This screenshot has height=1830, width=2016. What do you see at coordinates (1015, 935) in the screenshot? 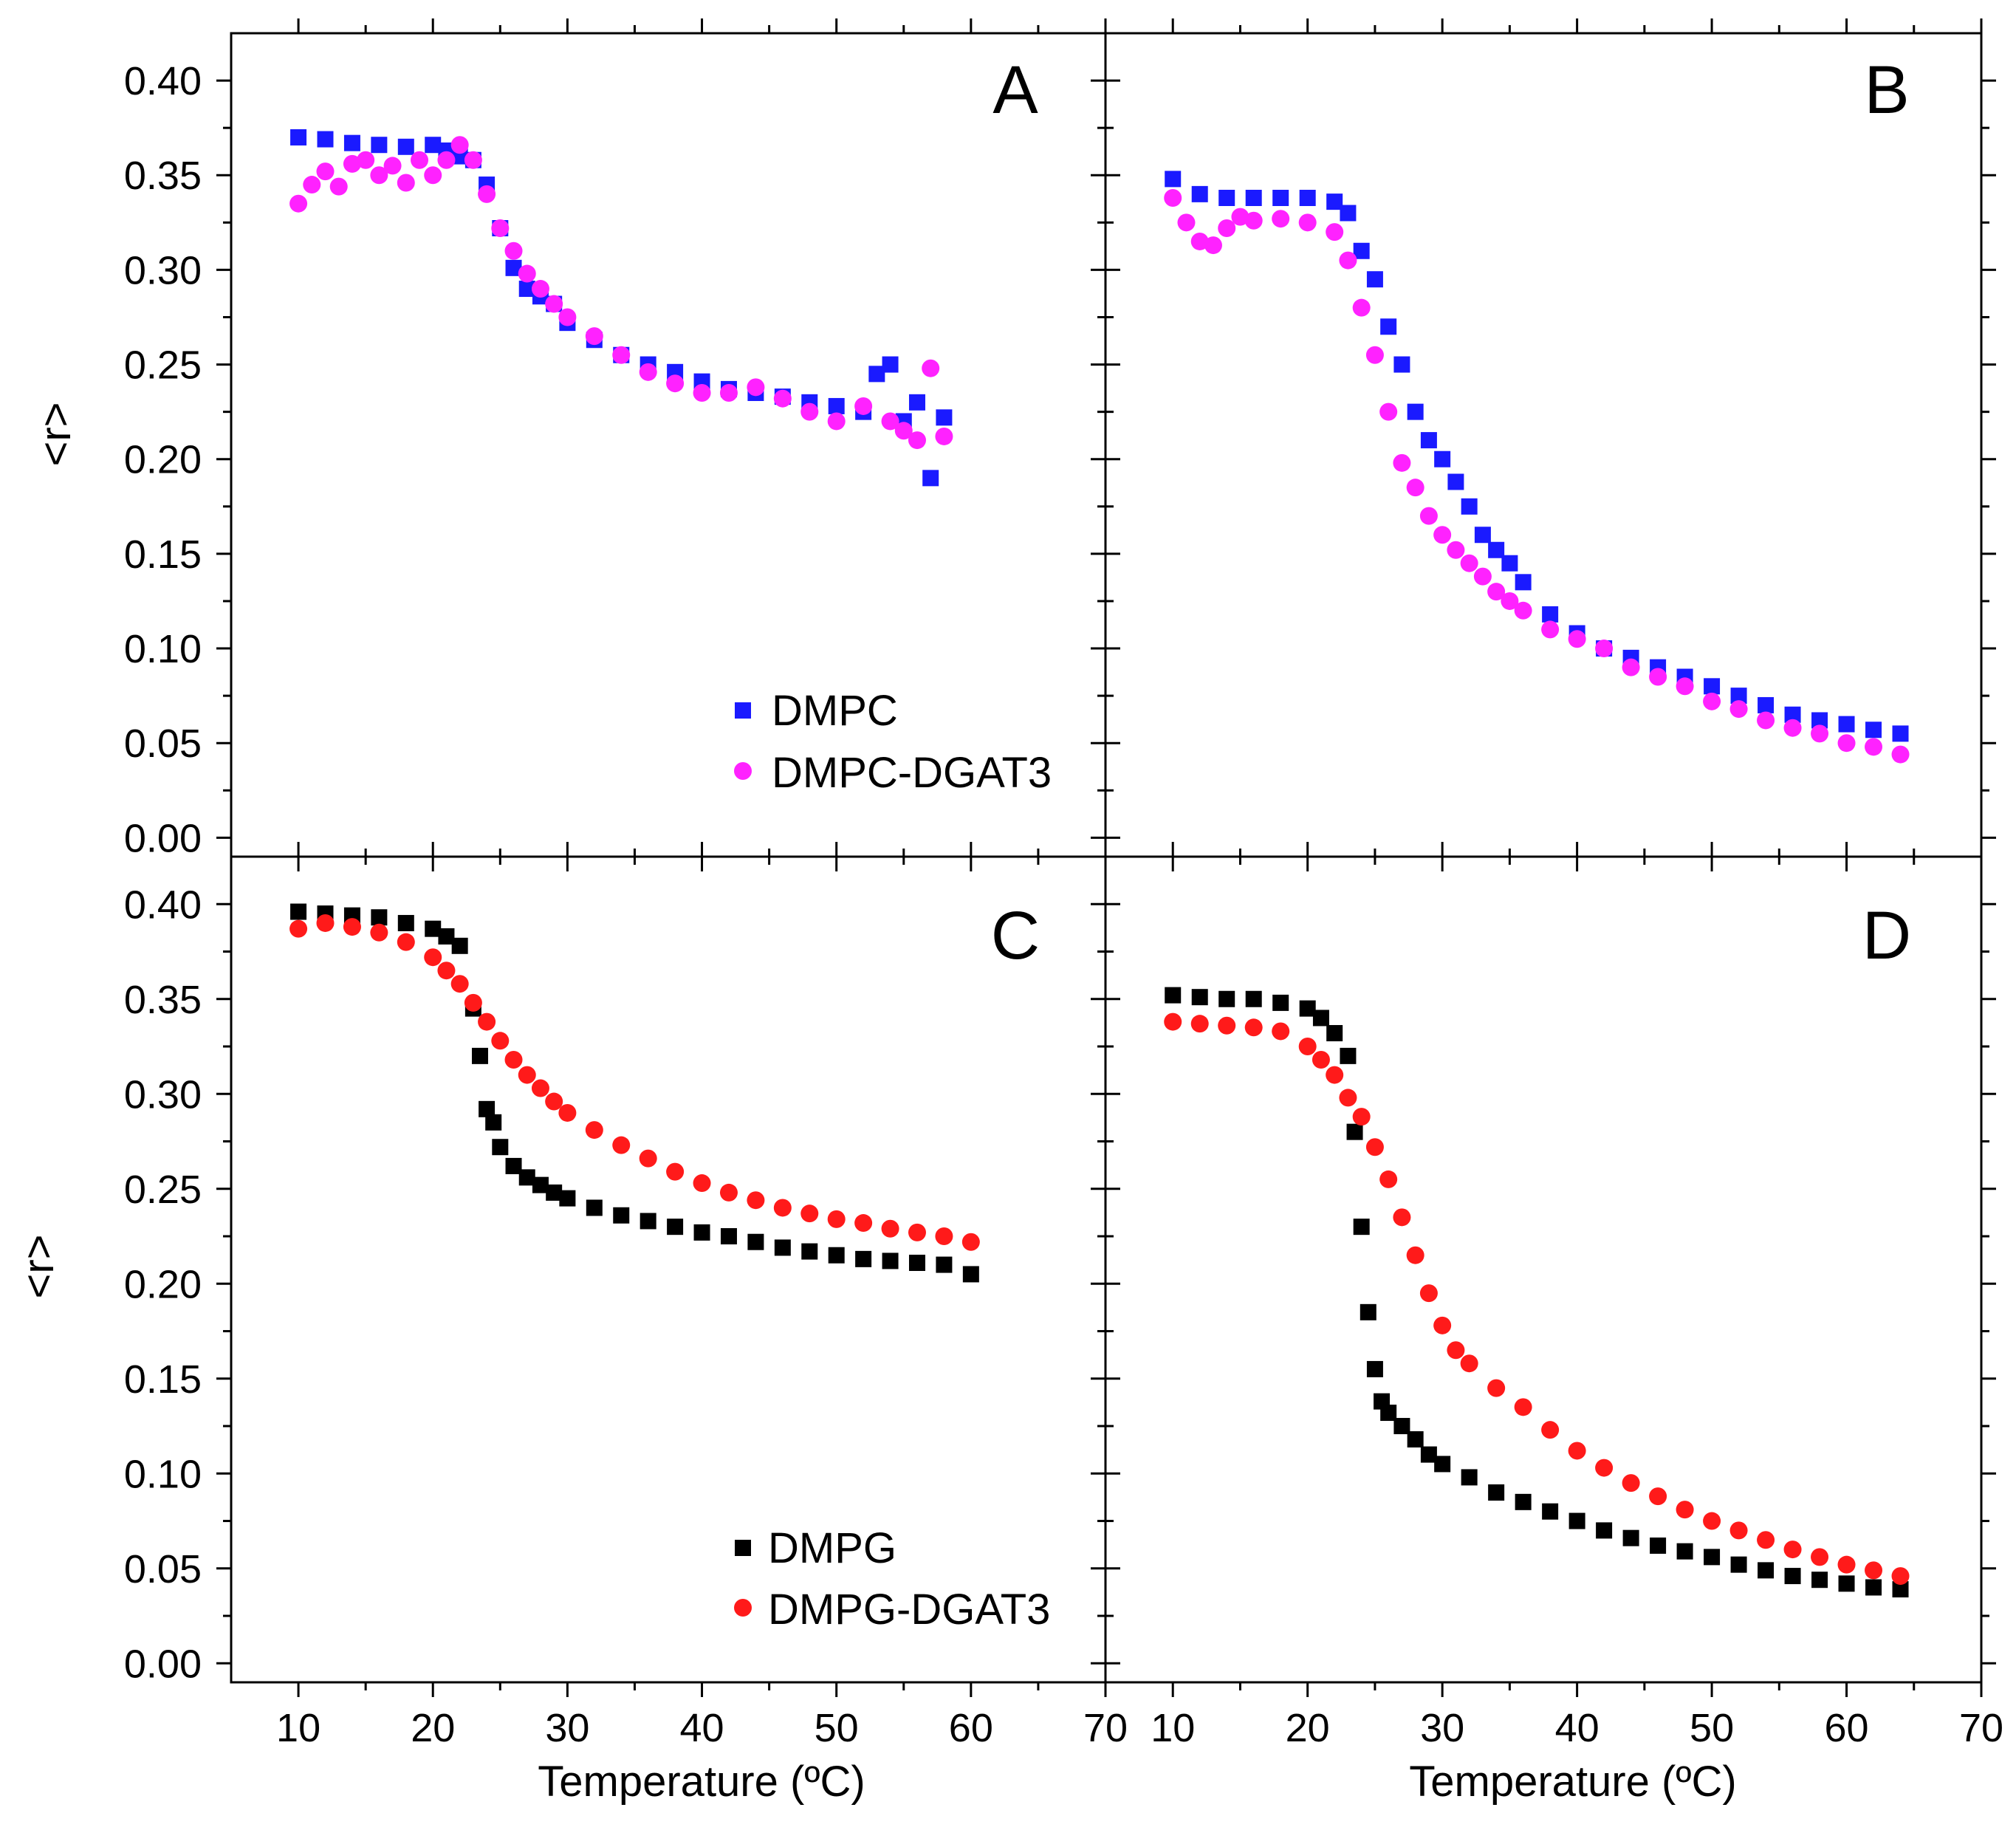
I see `panel-label-c: C` at bounding box center [1015, 935].